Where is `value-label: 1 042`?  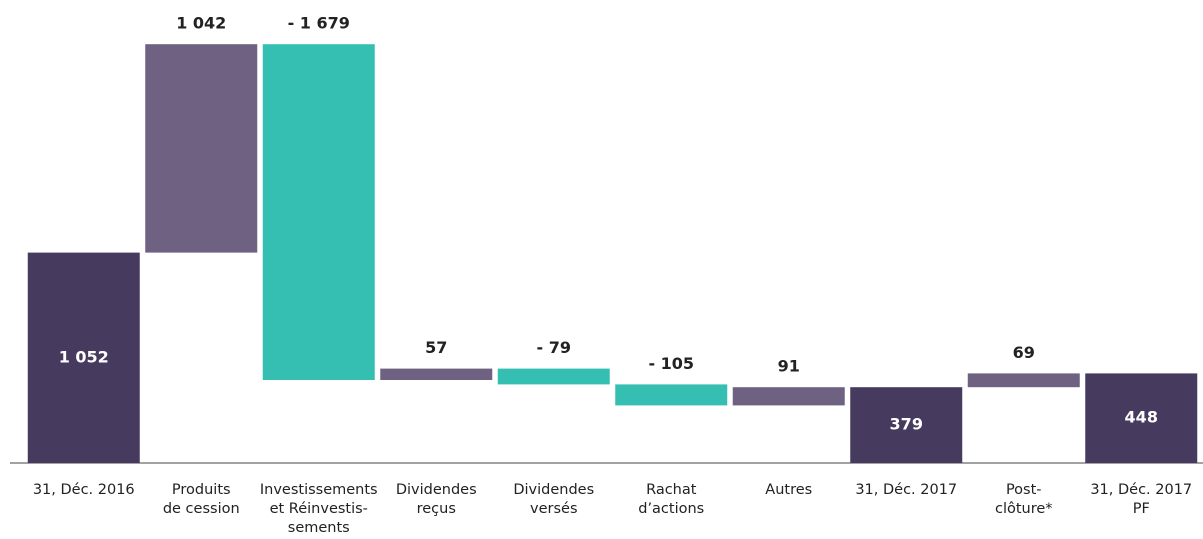 value-label: 1 042 is located at coordinates (201, 23).